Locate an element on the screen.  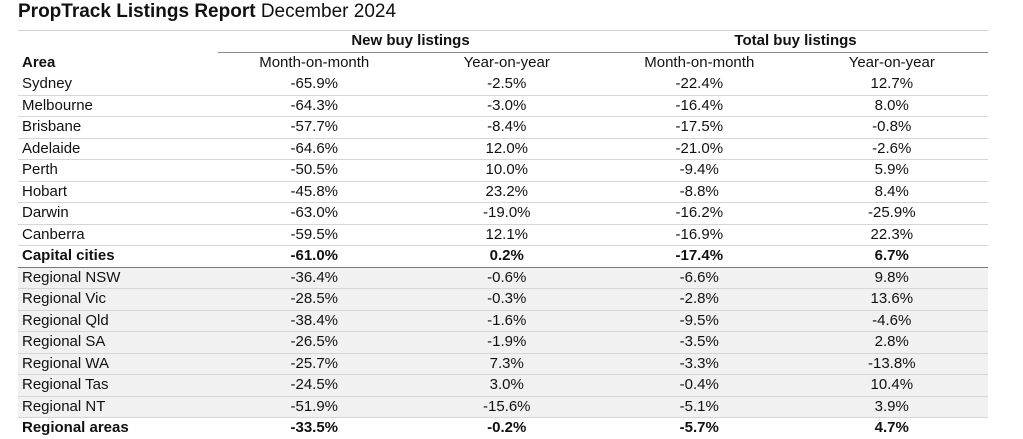
cell-total-mom: -17.4% is located at coordinates (699, 256).